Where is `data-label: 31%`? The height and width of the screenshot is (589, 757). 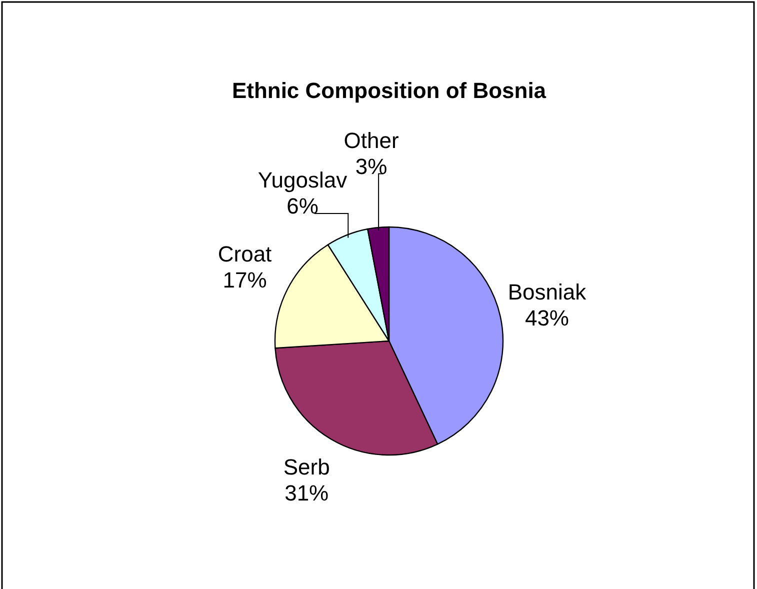 data-label: 31% is located at coordinates (306, 493).